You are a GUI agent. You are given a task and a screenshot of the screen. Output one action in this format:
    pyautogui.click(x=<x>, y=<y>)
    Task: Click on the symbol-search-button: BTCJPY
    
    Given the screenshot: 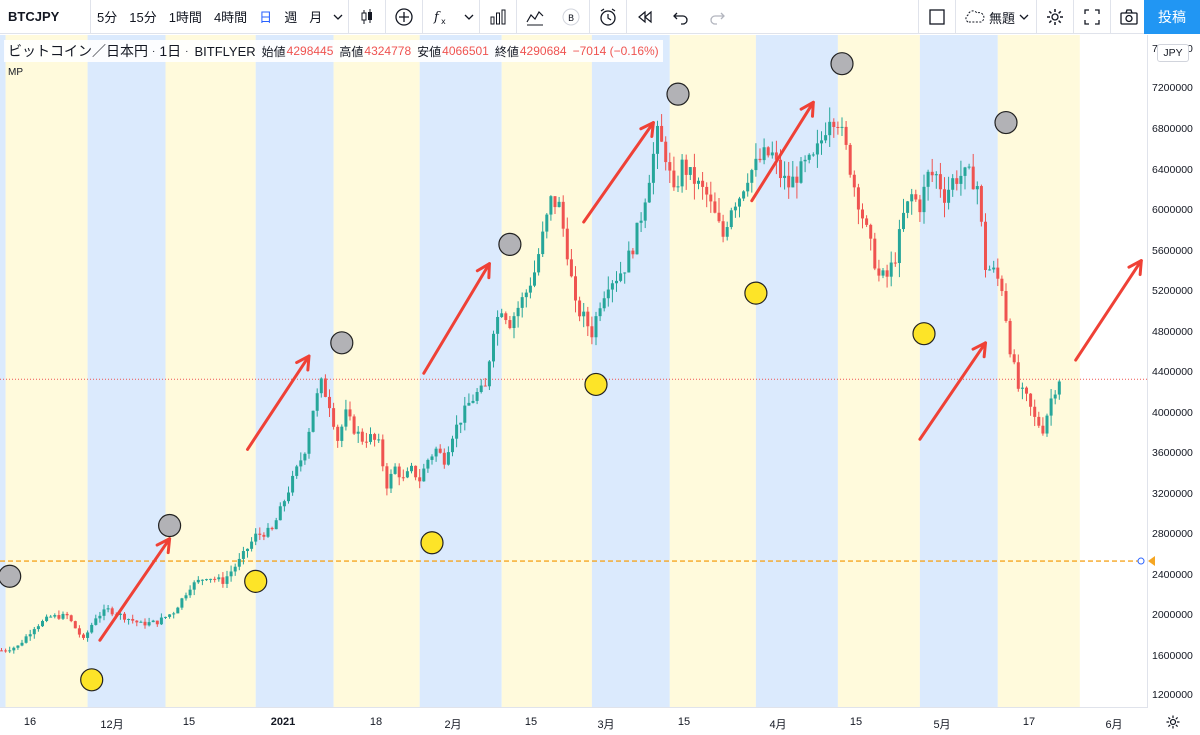 What is the action you would take?
    pyautogui.click(x=34, y=16)
    